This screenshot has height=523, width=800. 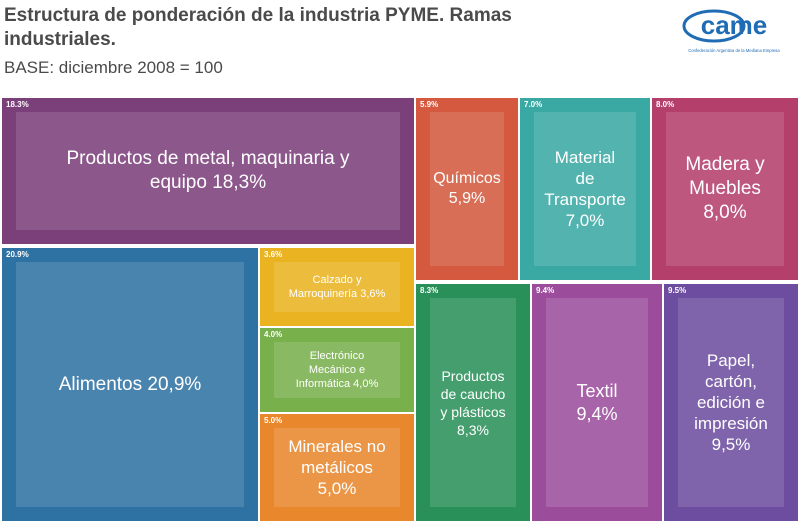 What do you see at coordinates (429, 104) in the screenshot?
I see `tile-pct-label: 5.9%` at bounding box center [429, 104].